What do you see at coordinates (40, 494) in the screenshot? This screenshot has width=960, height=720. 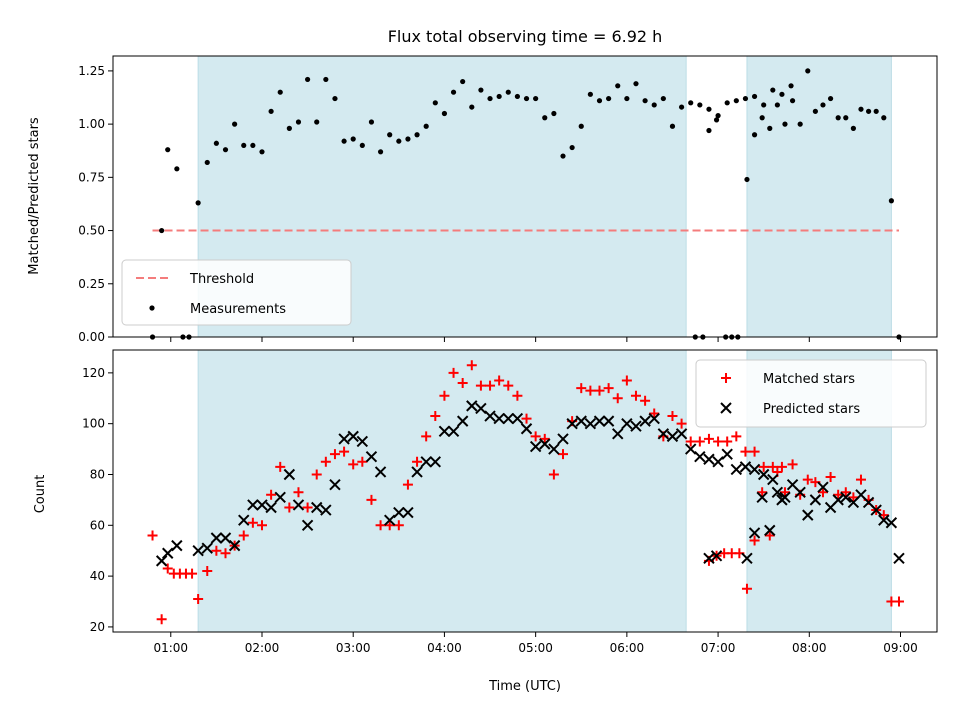 I see `bottom-y-axis-label: Count` at bounding box center [40, 494].